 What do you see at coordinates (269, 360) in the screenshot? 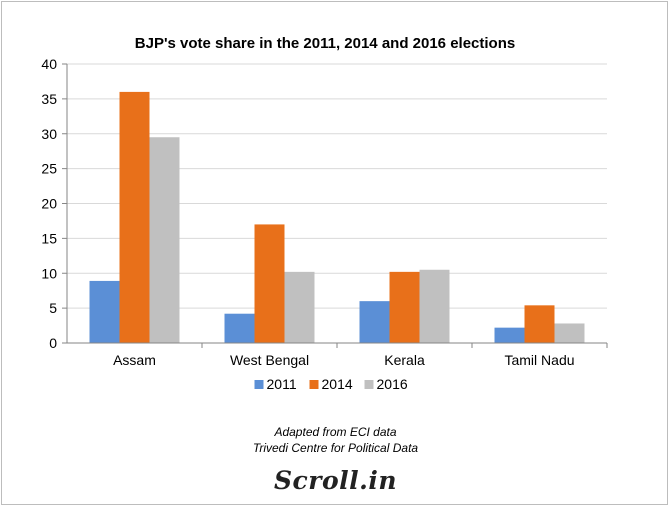
I see `x-tick-label: West Bengal` at bounding box center [269, 360].